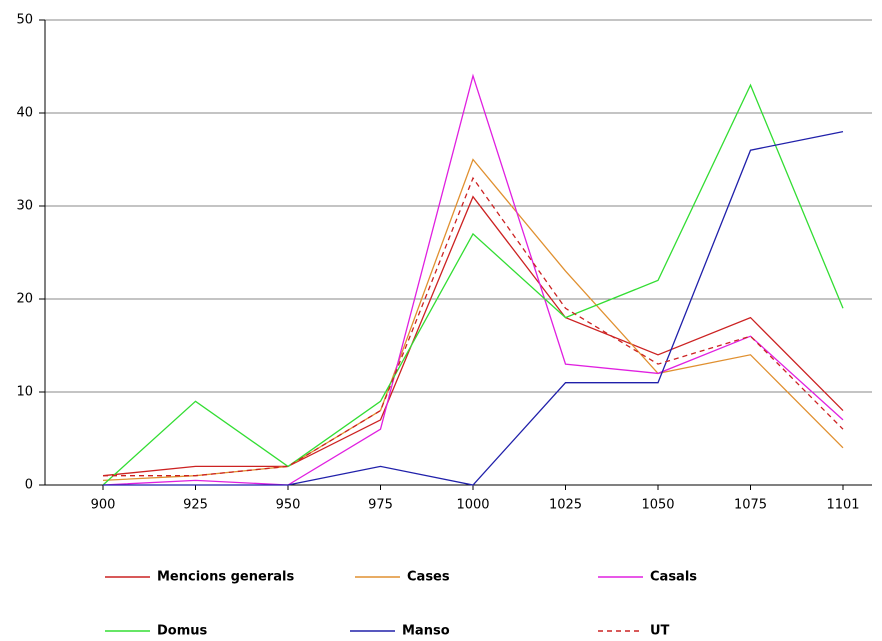 The image size is (882, 641). What do you see at coordinates (673, 577) in the screenshot?
I see `legend-label: Casals` at bounding box center [673, 577].